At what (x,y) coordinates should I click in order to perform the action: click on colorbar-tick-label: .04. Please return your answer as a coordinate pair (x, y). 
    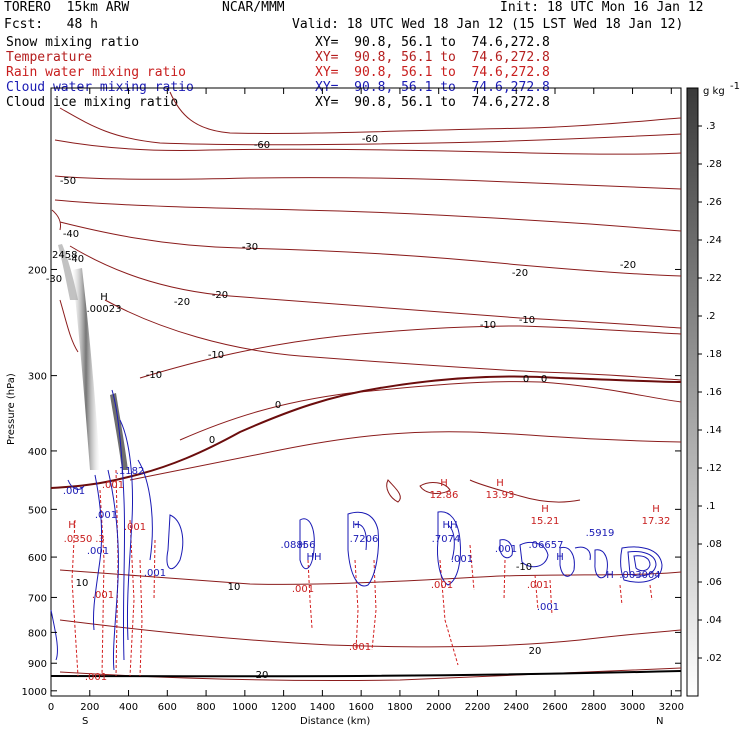
    Looking at the image, I should click on (714, 620).